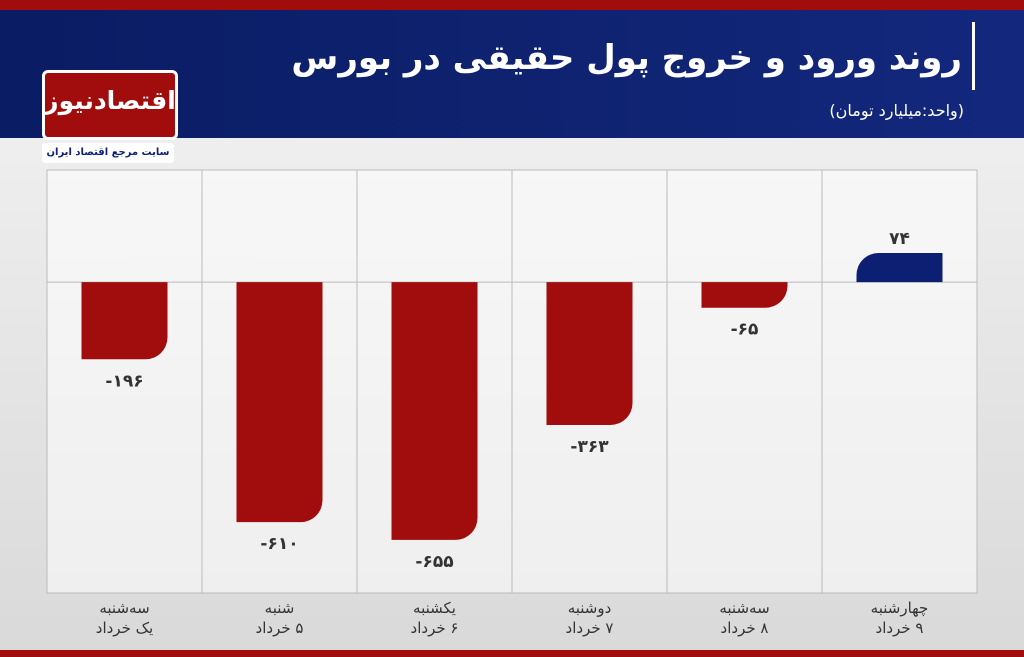  I want to click on top-stripe, so click(512, 5).